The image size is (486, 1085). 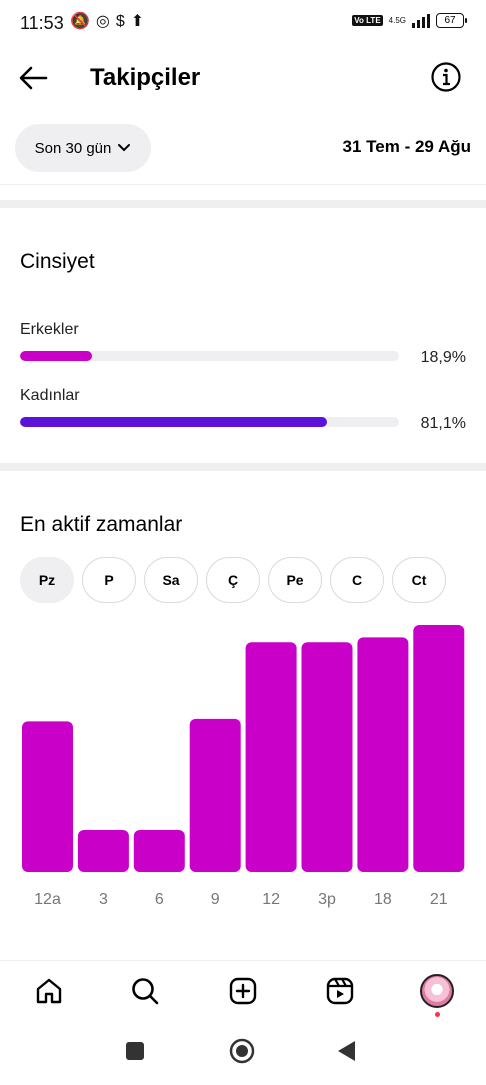 I want to click on x-tick-label: 18, so click(x=383, y=899).